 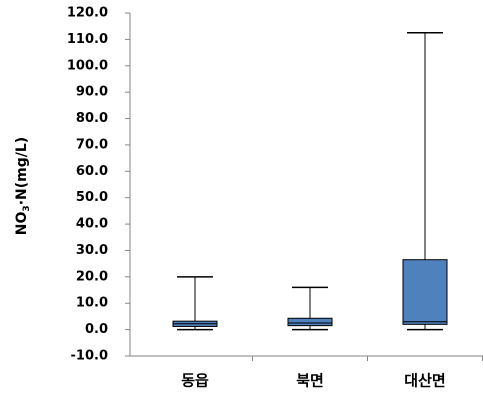 What do you see at coordinates (92, 118) in the screenshot?
I see `y-tick-label: 80.0` at bounding box center [92, 118].